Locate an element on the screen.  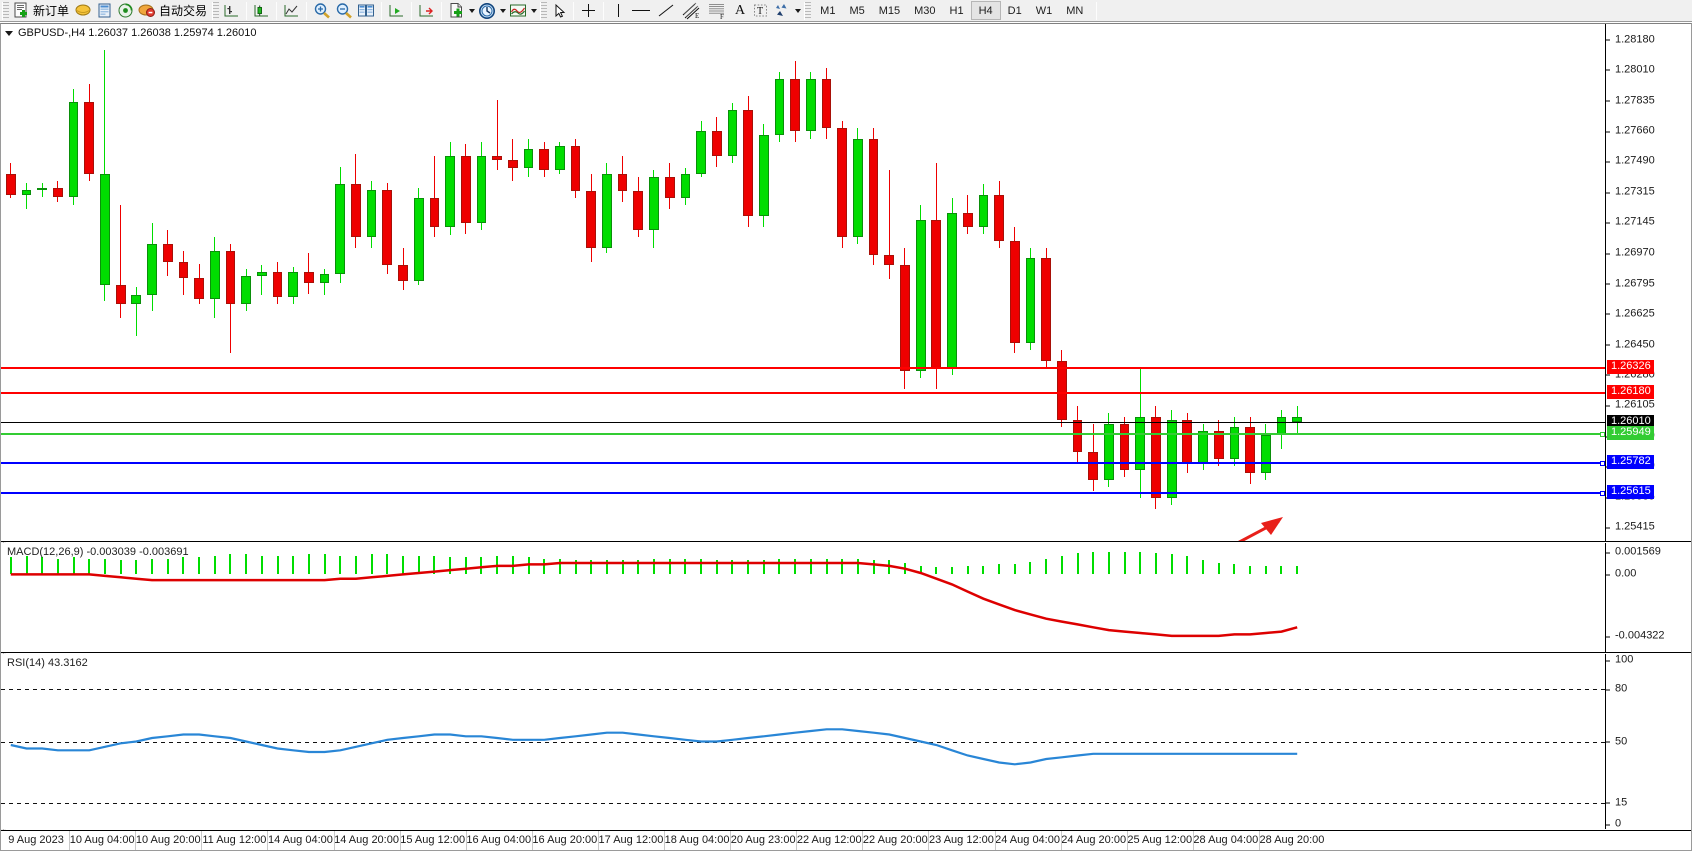
vertical-line-icon is located at coordinates (618, 11).